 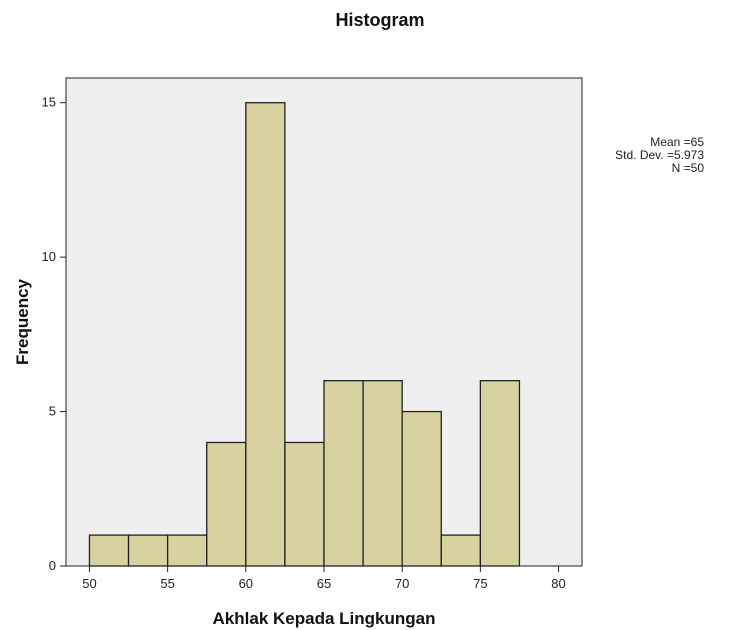 What do you see at coordinates (380, 20) in the screenshot?
I see `chart-title: Histogram` at bounding box center [380, 20].